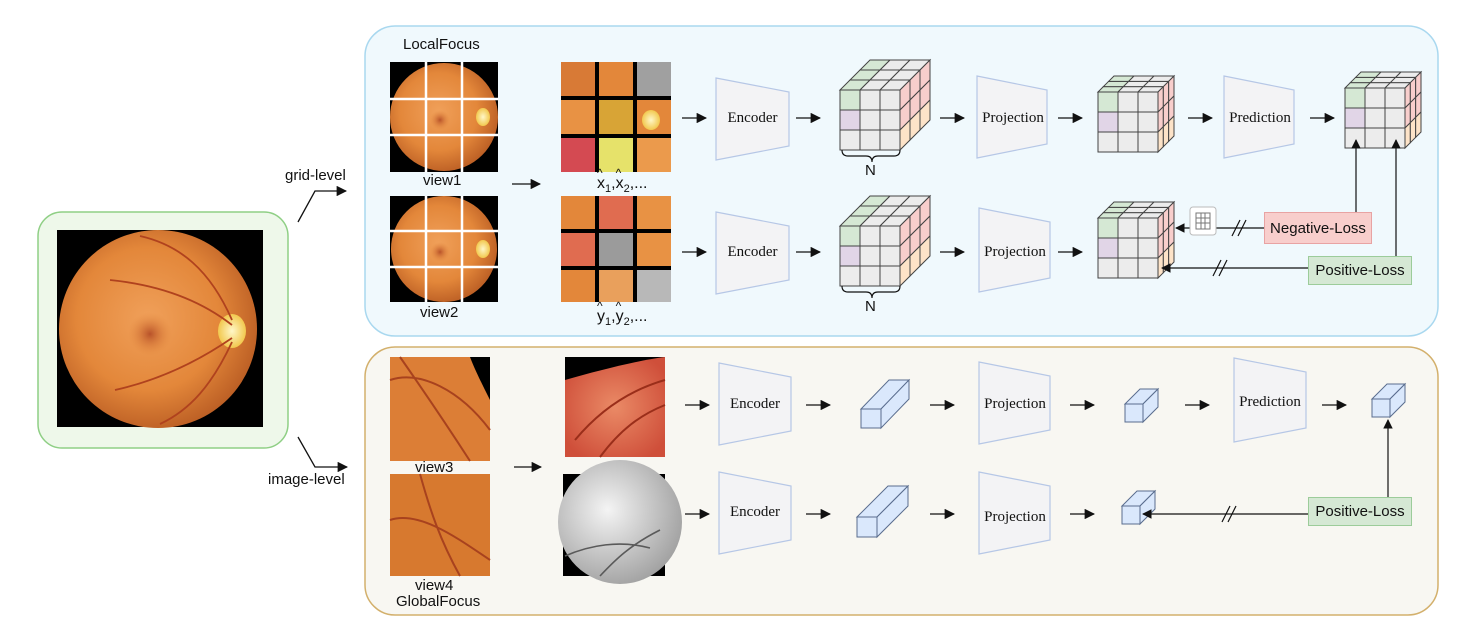  What do you see at coordinates (160, 329) in the screenshot?
I see `input-fundus-image` at bounding box center [160, 329].